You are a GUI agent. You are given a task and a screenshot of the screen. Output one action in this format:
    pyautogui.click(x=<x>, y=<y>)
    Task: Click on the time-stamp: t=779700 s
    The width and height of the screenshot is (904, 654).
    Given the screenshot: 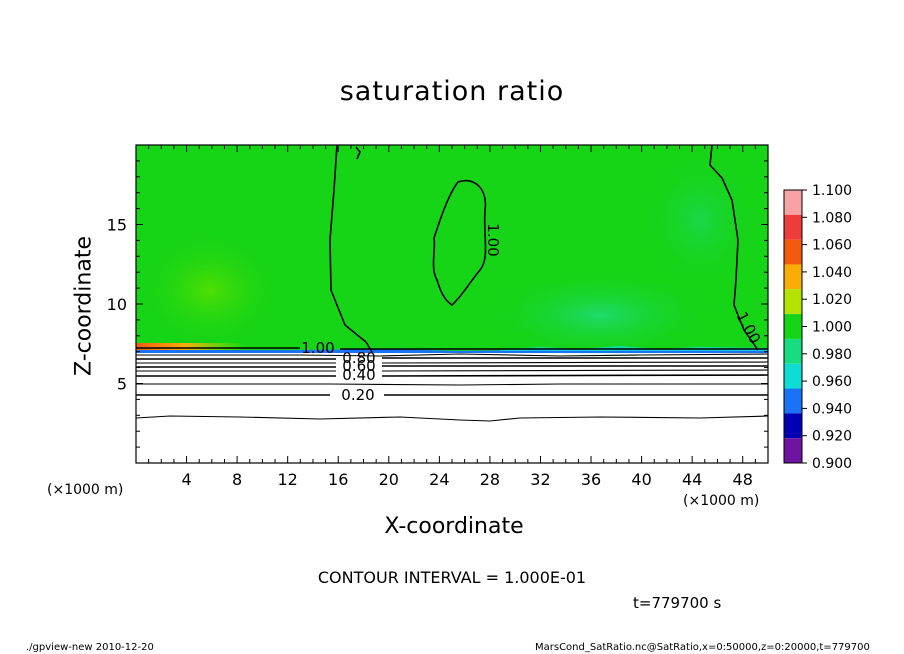 What is the action you would take?
    pyautogui.click(x=677, y=603)
    